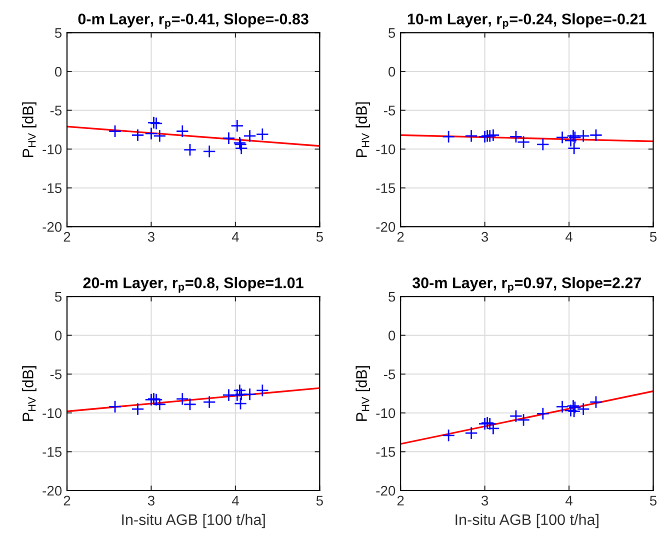 The width and height of the screenshot is (670, 545). Describe the element at coordinates (527, 21) in the screenshot. I see `chart-title: 10-m Layer, r$_{p}$=-0.24, Slope=-0.21` at that location.